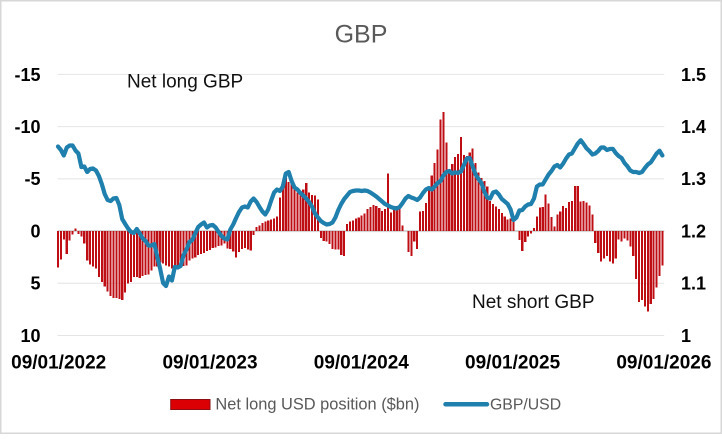 This screenshot has width=722, height=439. What do you see at coordinates (27, 127) in the screenshot?
I see `svg-text: -10` at bounding box center [27, 127].